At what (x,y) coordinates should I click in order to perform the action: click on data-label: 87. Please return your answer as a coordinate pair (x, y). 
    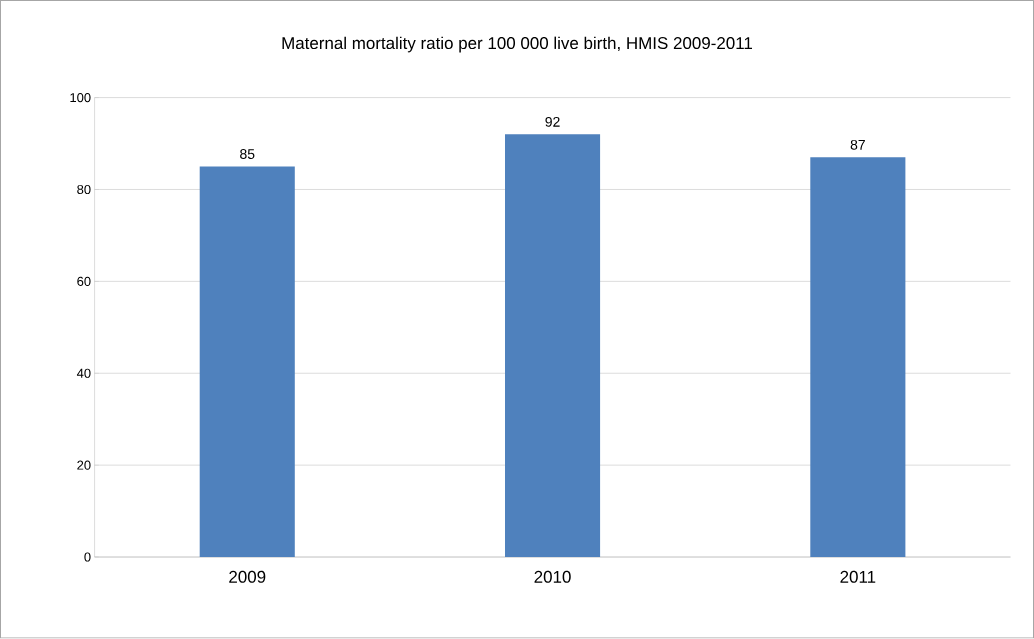
    Looking at the image, I should click on (857, 145).